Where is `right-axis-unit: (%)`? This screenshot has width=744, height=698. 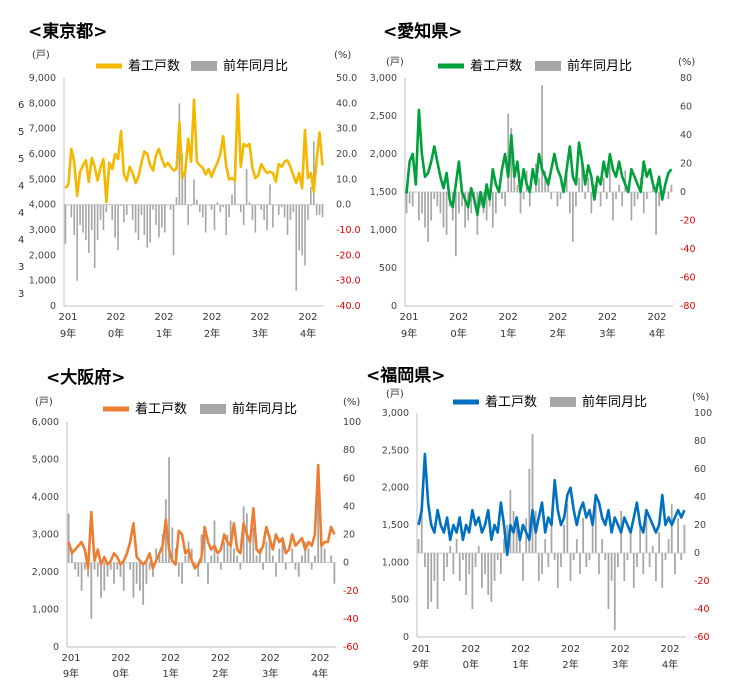 right-axis-unit: (%) is located at coordinates (686, 62).